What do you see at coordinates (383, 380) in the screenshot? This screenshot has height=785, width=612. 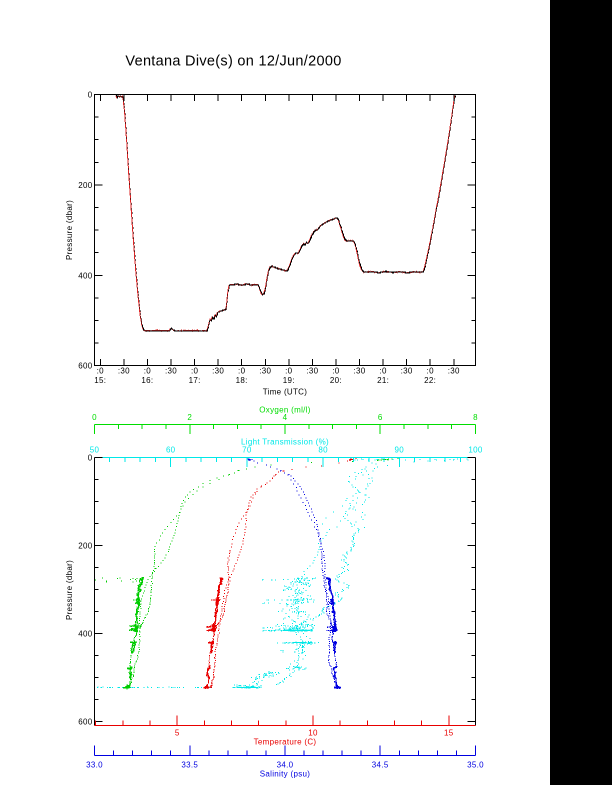 I see `svg-text: 21:` at bounding box center [383, 380].